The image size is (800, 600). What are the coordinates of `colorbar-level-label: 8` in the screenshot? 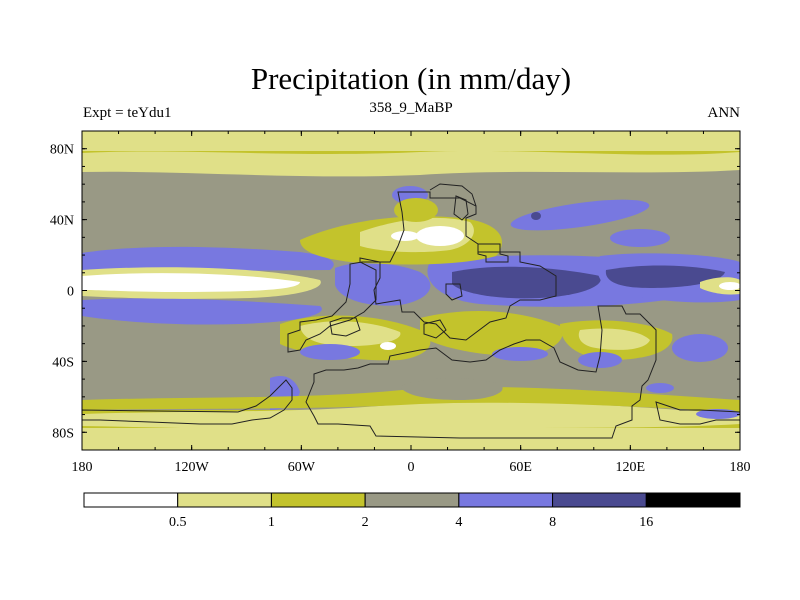 It's located at (552, 522).